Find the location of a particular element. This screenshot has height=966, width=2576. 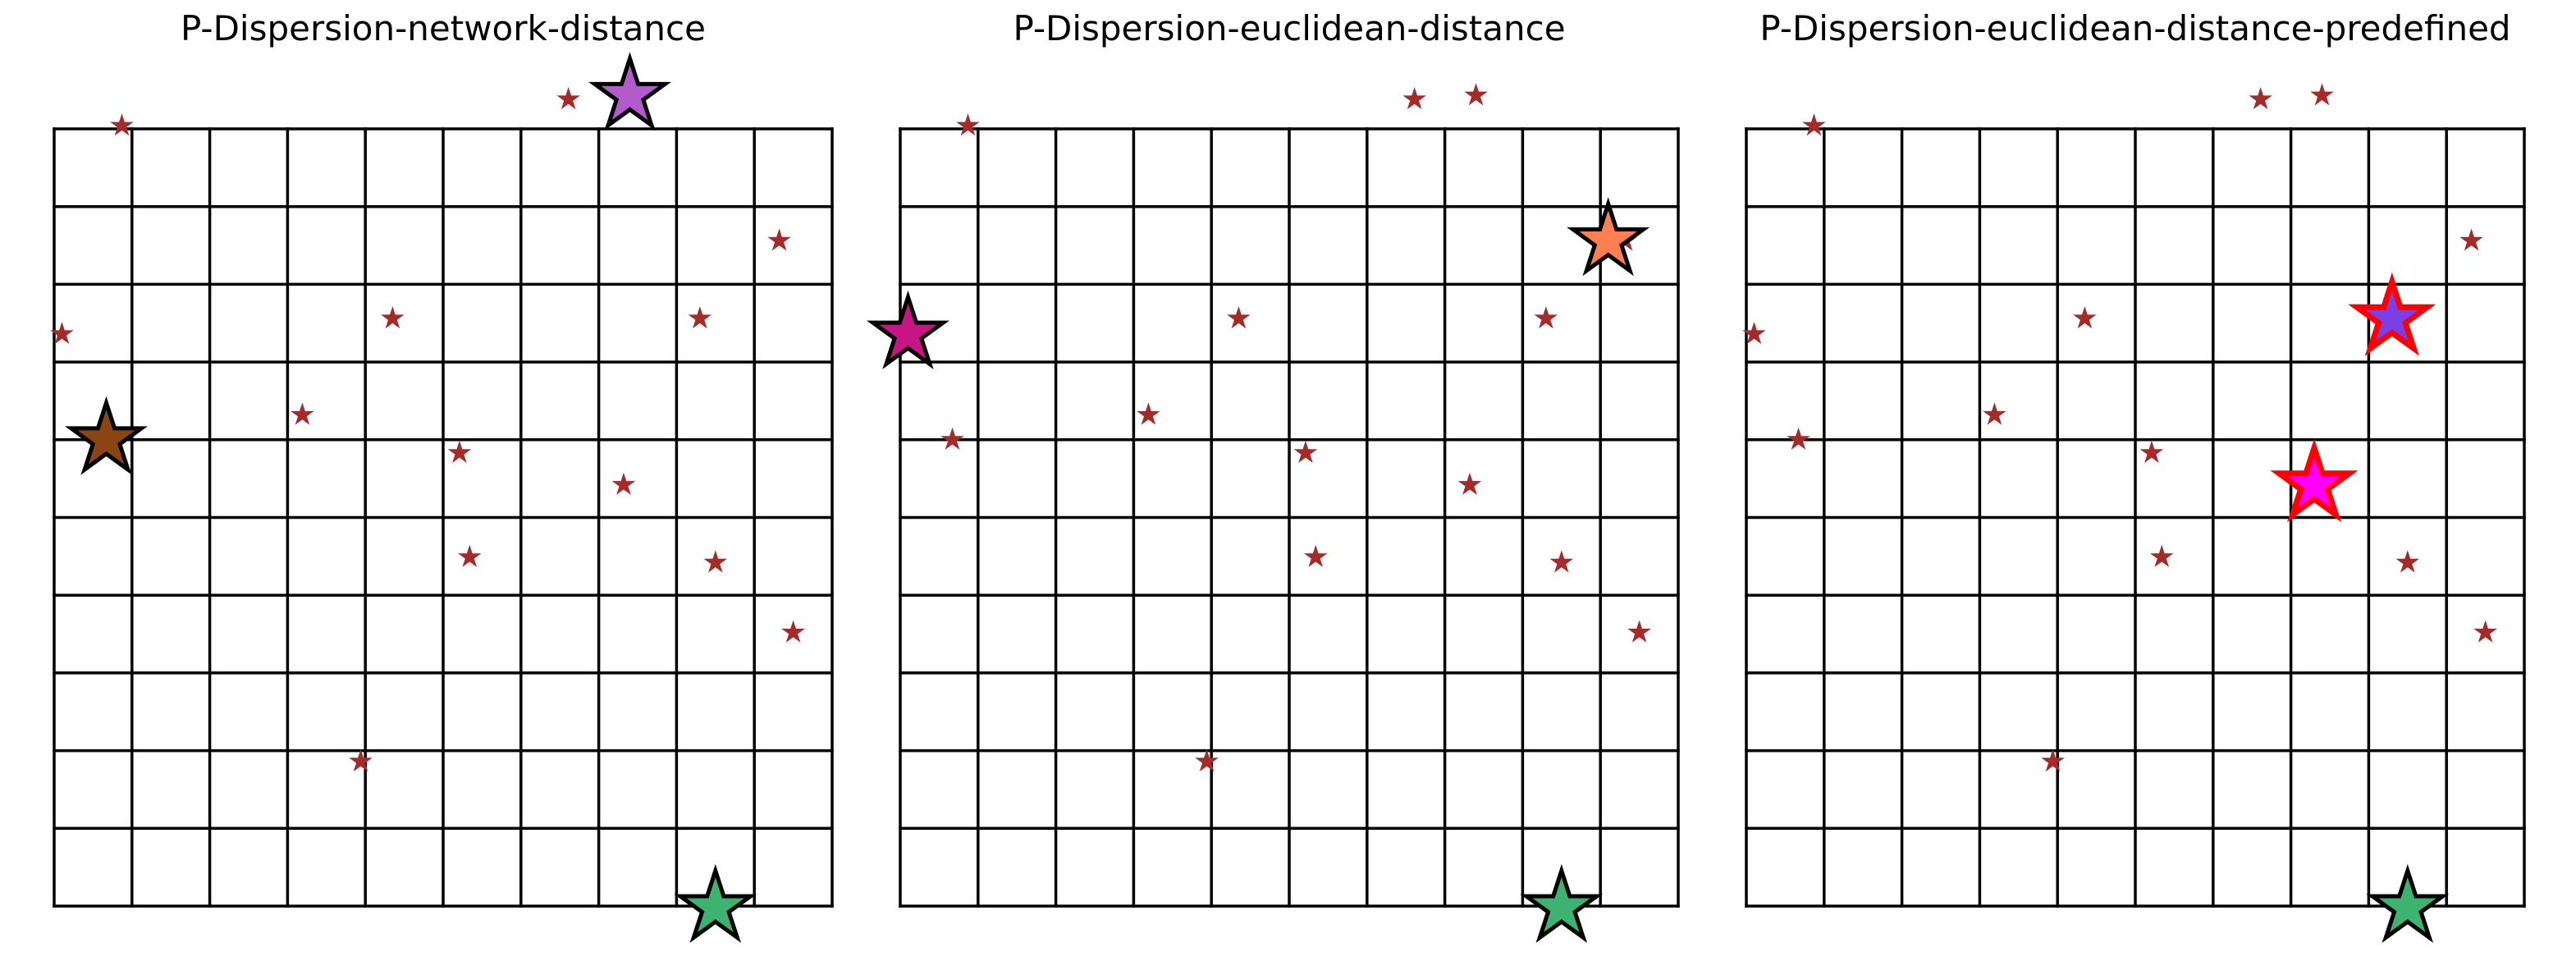

panel-title: P-Dispersion-network-distance is located at coordinates (443, 28).